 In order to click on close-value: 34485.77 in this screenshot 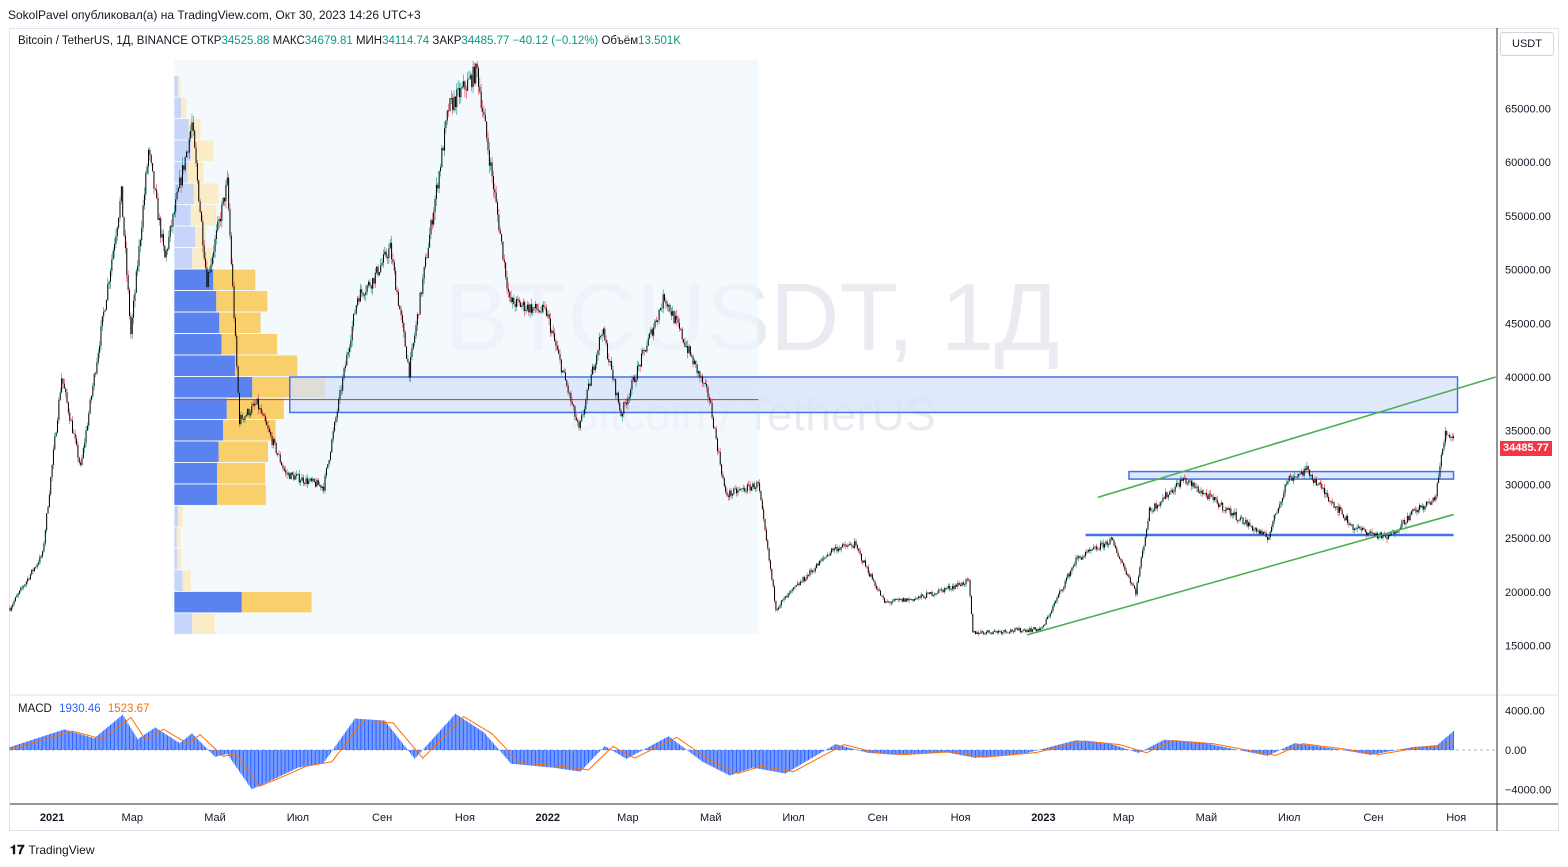, I will do `click(485, 41)`.